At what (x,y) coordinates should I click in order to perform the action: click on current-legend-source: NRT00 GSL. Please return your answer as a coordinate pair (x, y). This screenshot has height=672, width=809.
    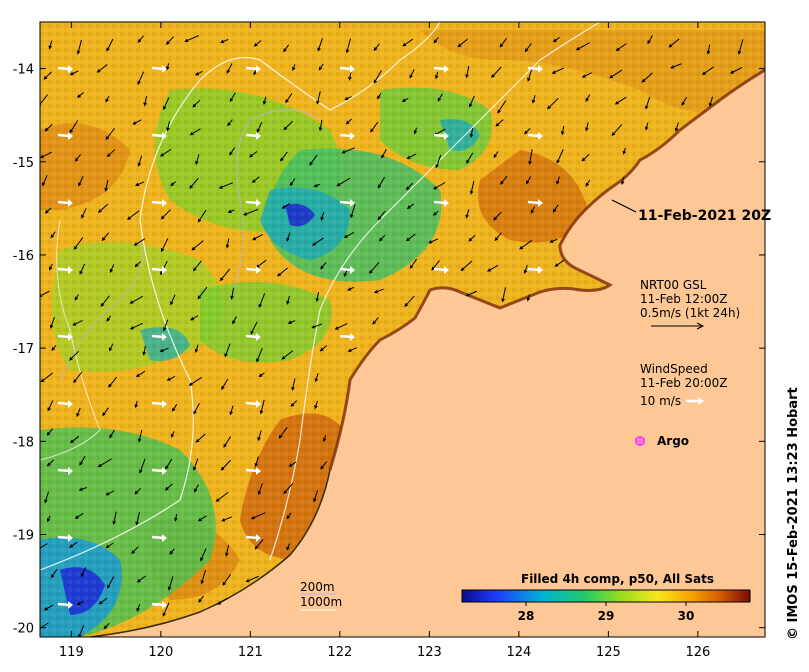
    Looking at the image, I should click on (673, 285).